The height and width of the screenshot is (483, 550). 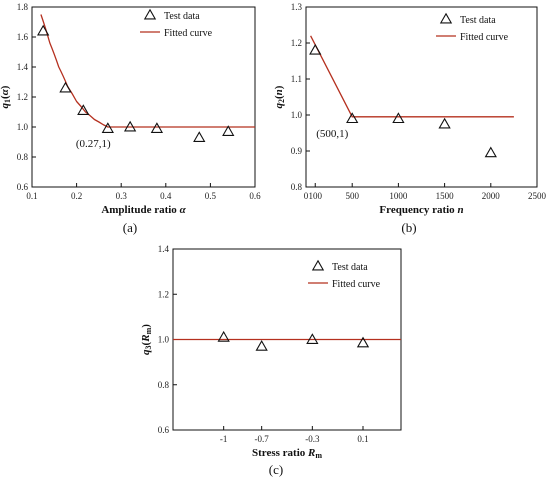 What do you see at coordinates (93, 144) in the screenshot?
I see `annotation-label: (0.27,1)` at bounding box center [93, 144].